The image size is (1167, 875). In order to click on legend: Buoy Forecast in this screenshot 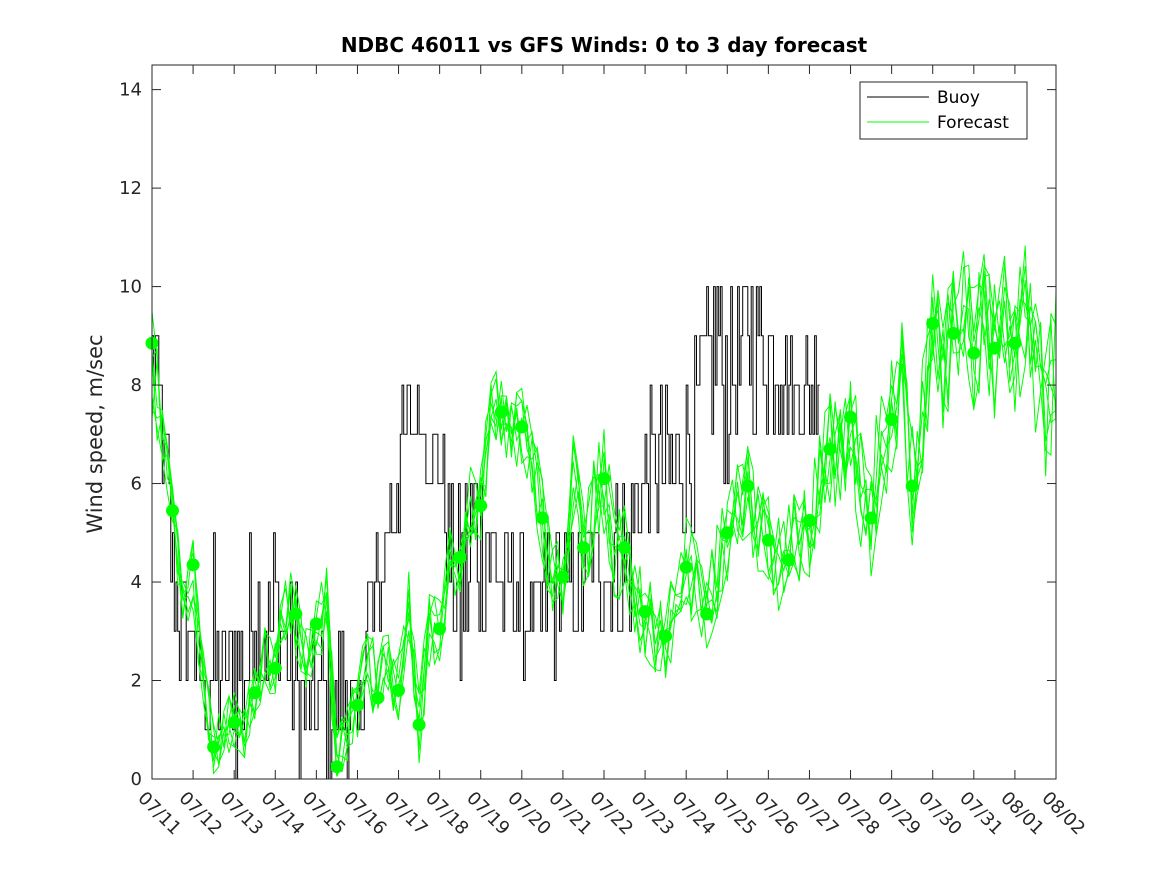, I will do `click(943, 110)`.